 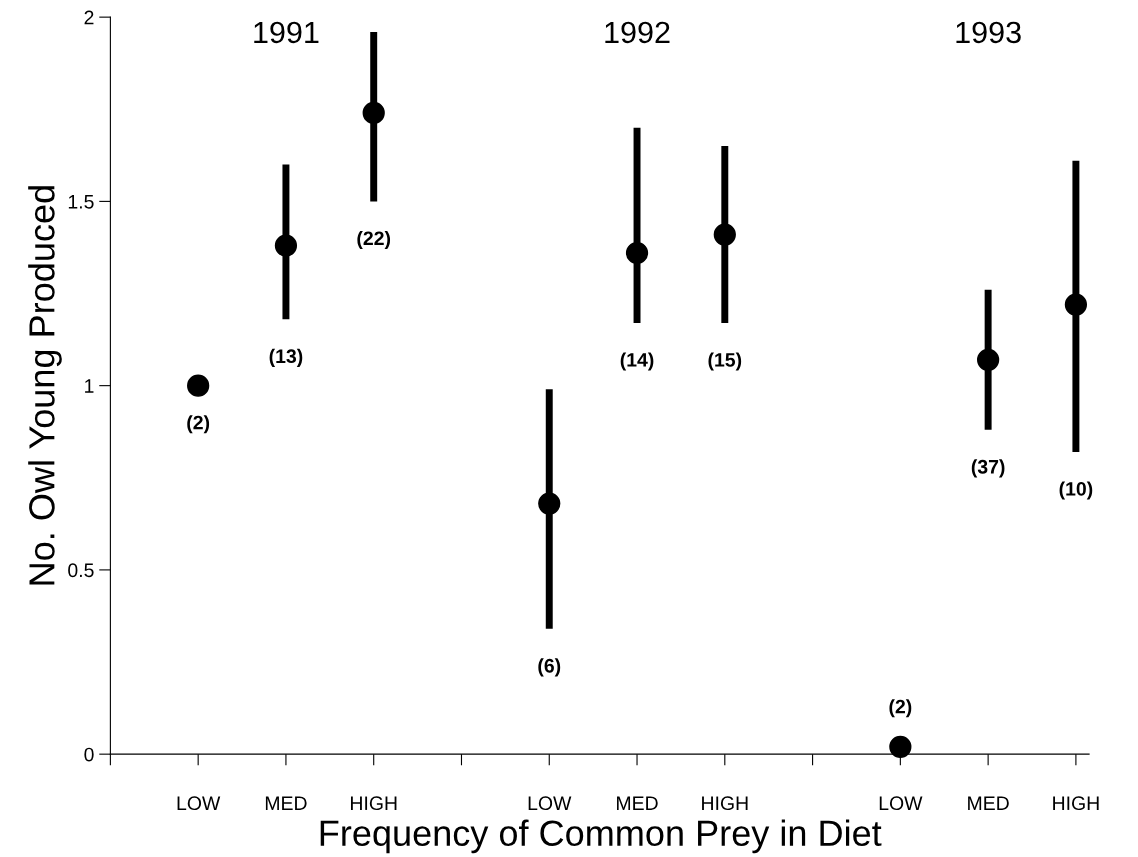 I want to click on y-tick-label: 0, so click(x=89, y=754).